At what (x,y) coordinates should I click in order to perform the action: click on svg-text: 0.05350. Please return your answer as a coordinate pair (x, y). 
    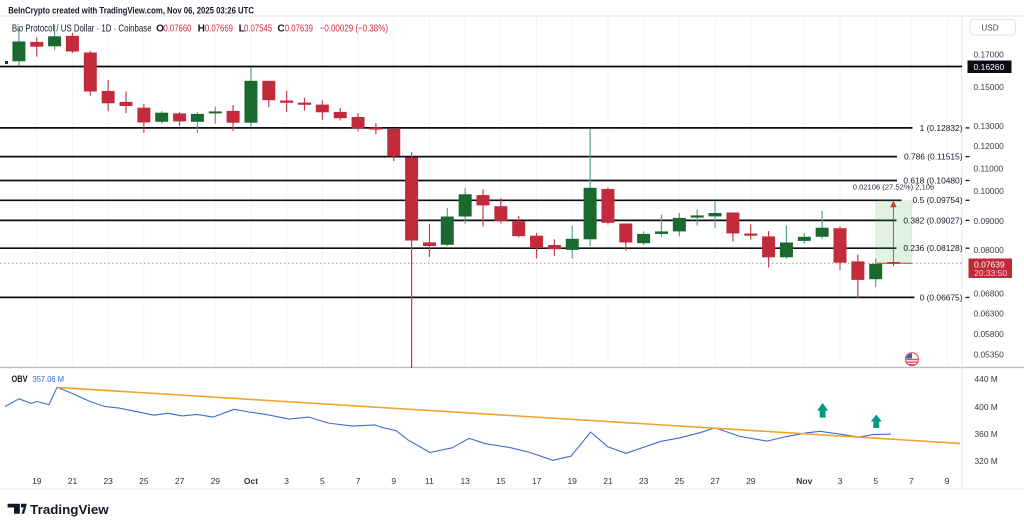
    Looking at the image, I should click on (989, 355).